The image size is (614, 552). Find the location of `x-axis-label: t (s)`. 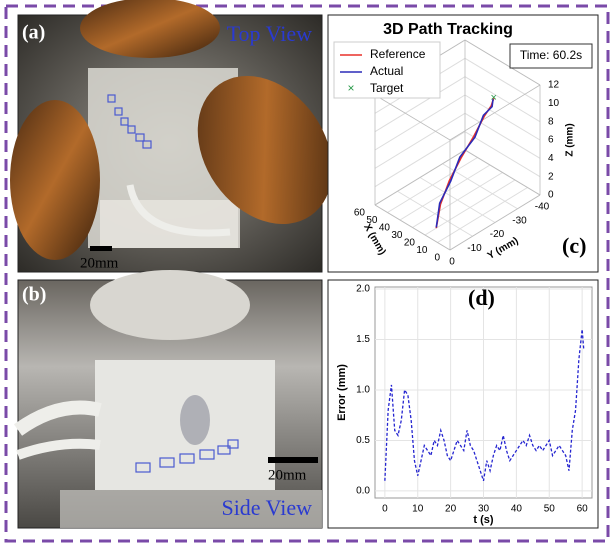

x-axis-label: t (s) is located at coordinates (483, 520).